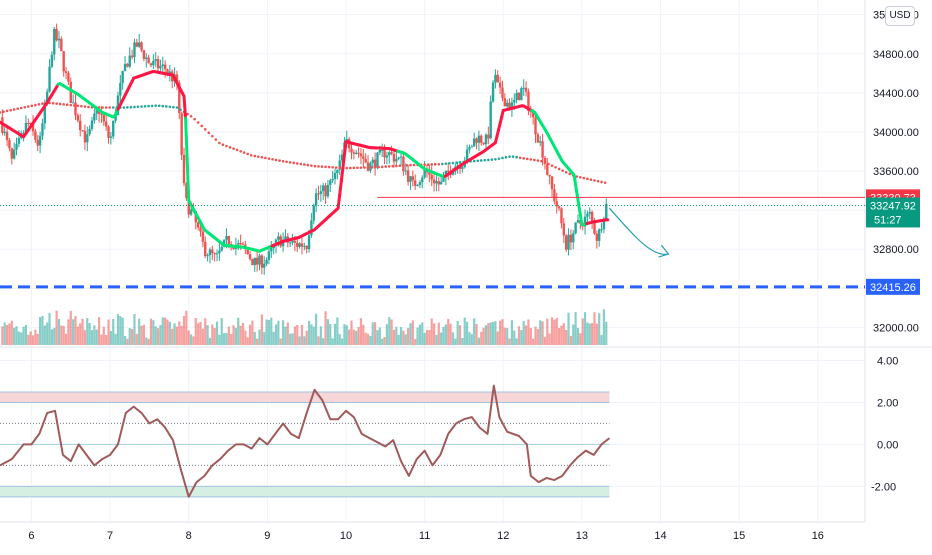 The image size is (932, 555). What do you see at coordinates (896, 55) in the screenshot?
I see `price-tick-label: 34800.00` at bounding box center [896, 55].